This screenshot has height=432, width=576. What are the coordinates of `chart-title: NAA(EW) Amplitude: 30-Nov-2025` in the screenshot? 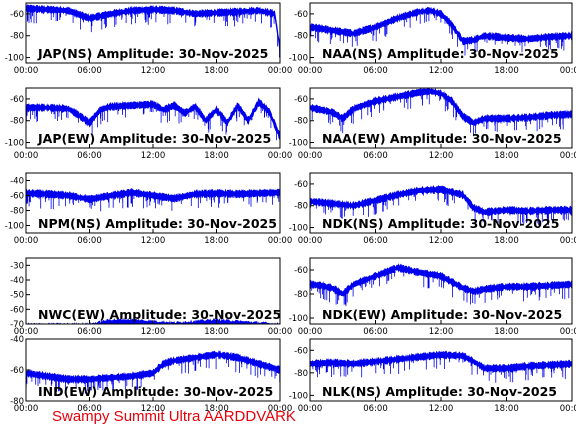 It's located at (442, 138).